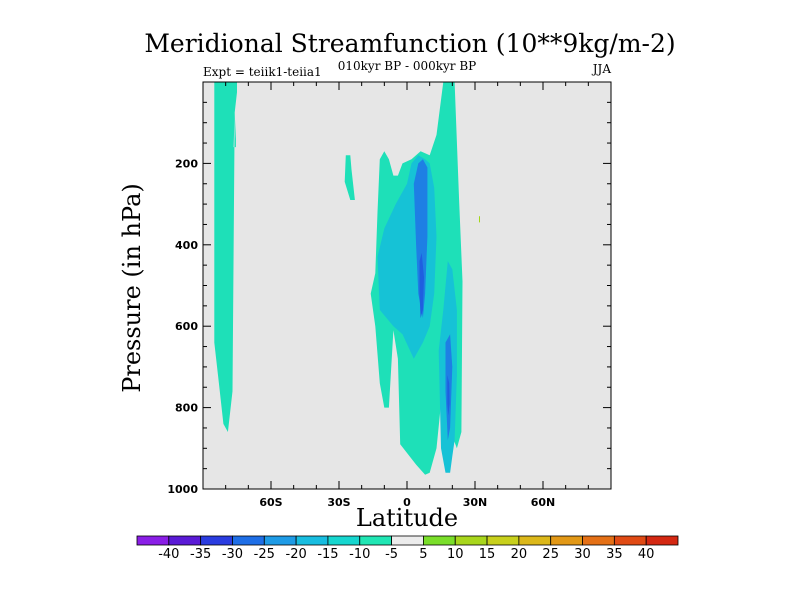  Describe the element at coordinates (423, 554) in the screenshot. I see `colorbar-label: 5` at that location.